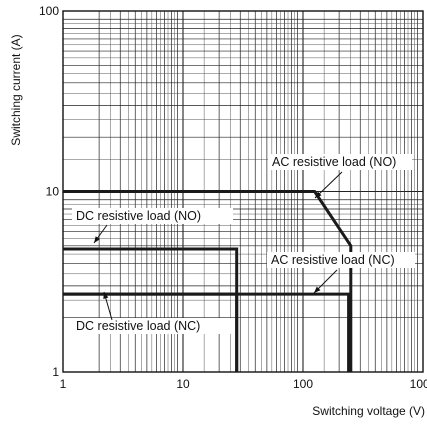 The image size is (427, 425). Describe the element at coordinates (303, 384) in the screenshot. I see `x-tick-label: 100` at that location.